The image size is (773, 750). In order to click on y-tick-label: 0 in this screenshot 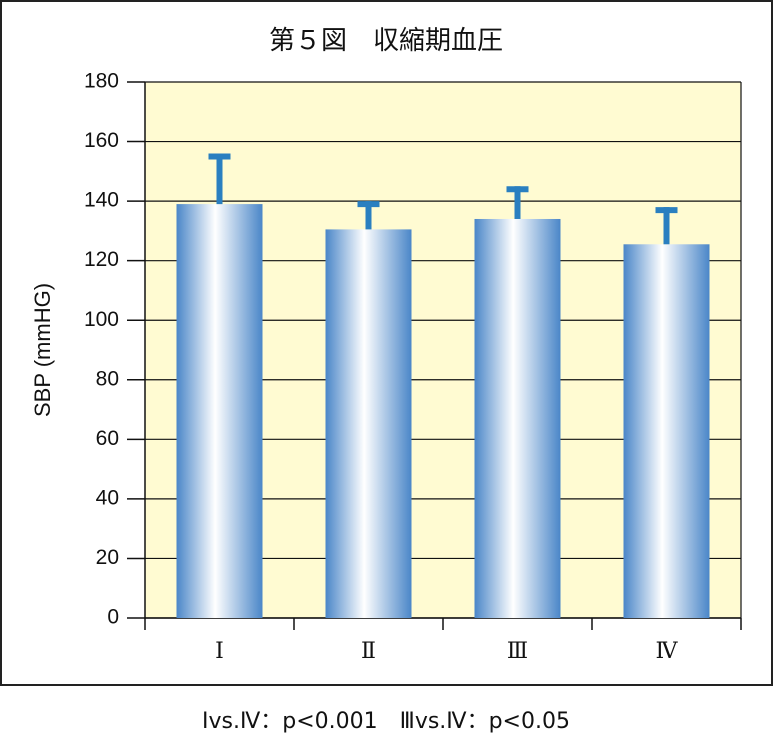, I will do `click(113, 617)`.